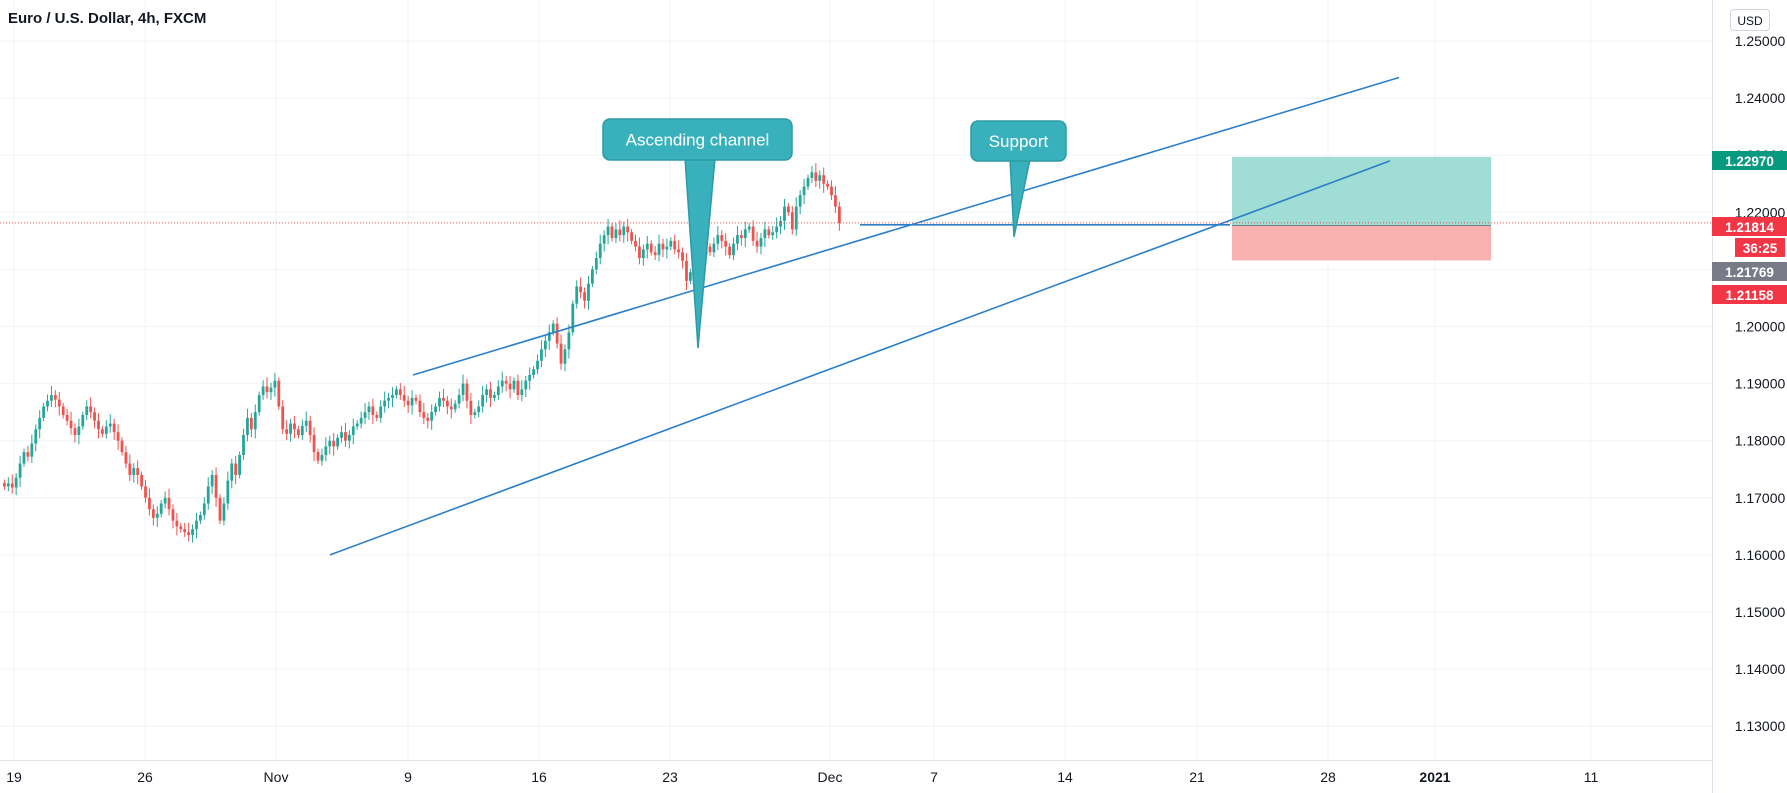 This screenshot has width=1787, height=793. Describe the element at coordinates (830, 777) in the screenshot. I see `x-tick-label: Dec` at that location.